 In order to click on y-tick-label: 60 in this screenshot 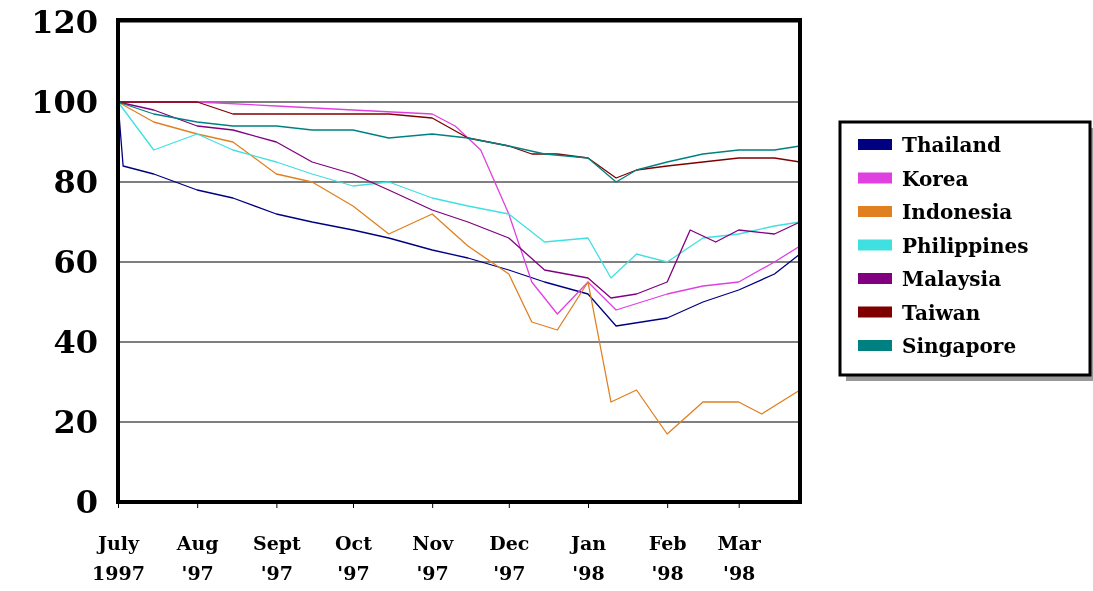, I will do `click(75, 261)`.